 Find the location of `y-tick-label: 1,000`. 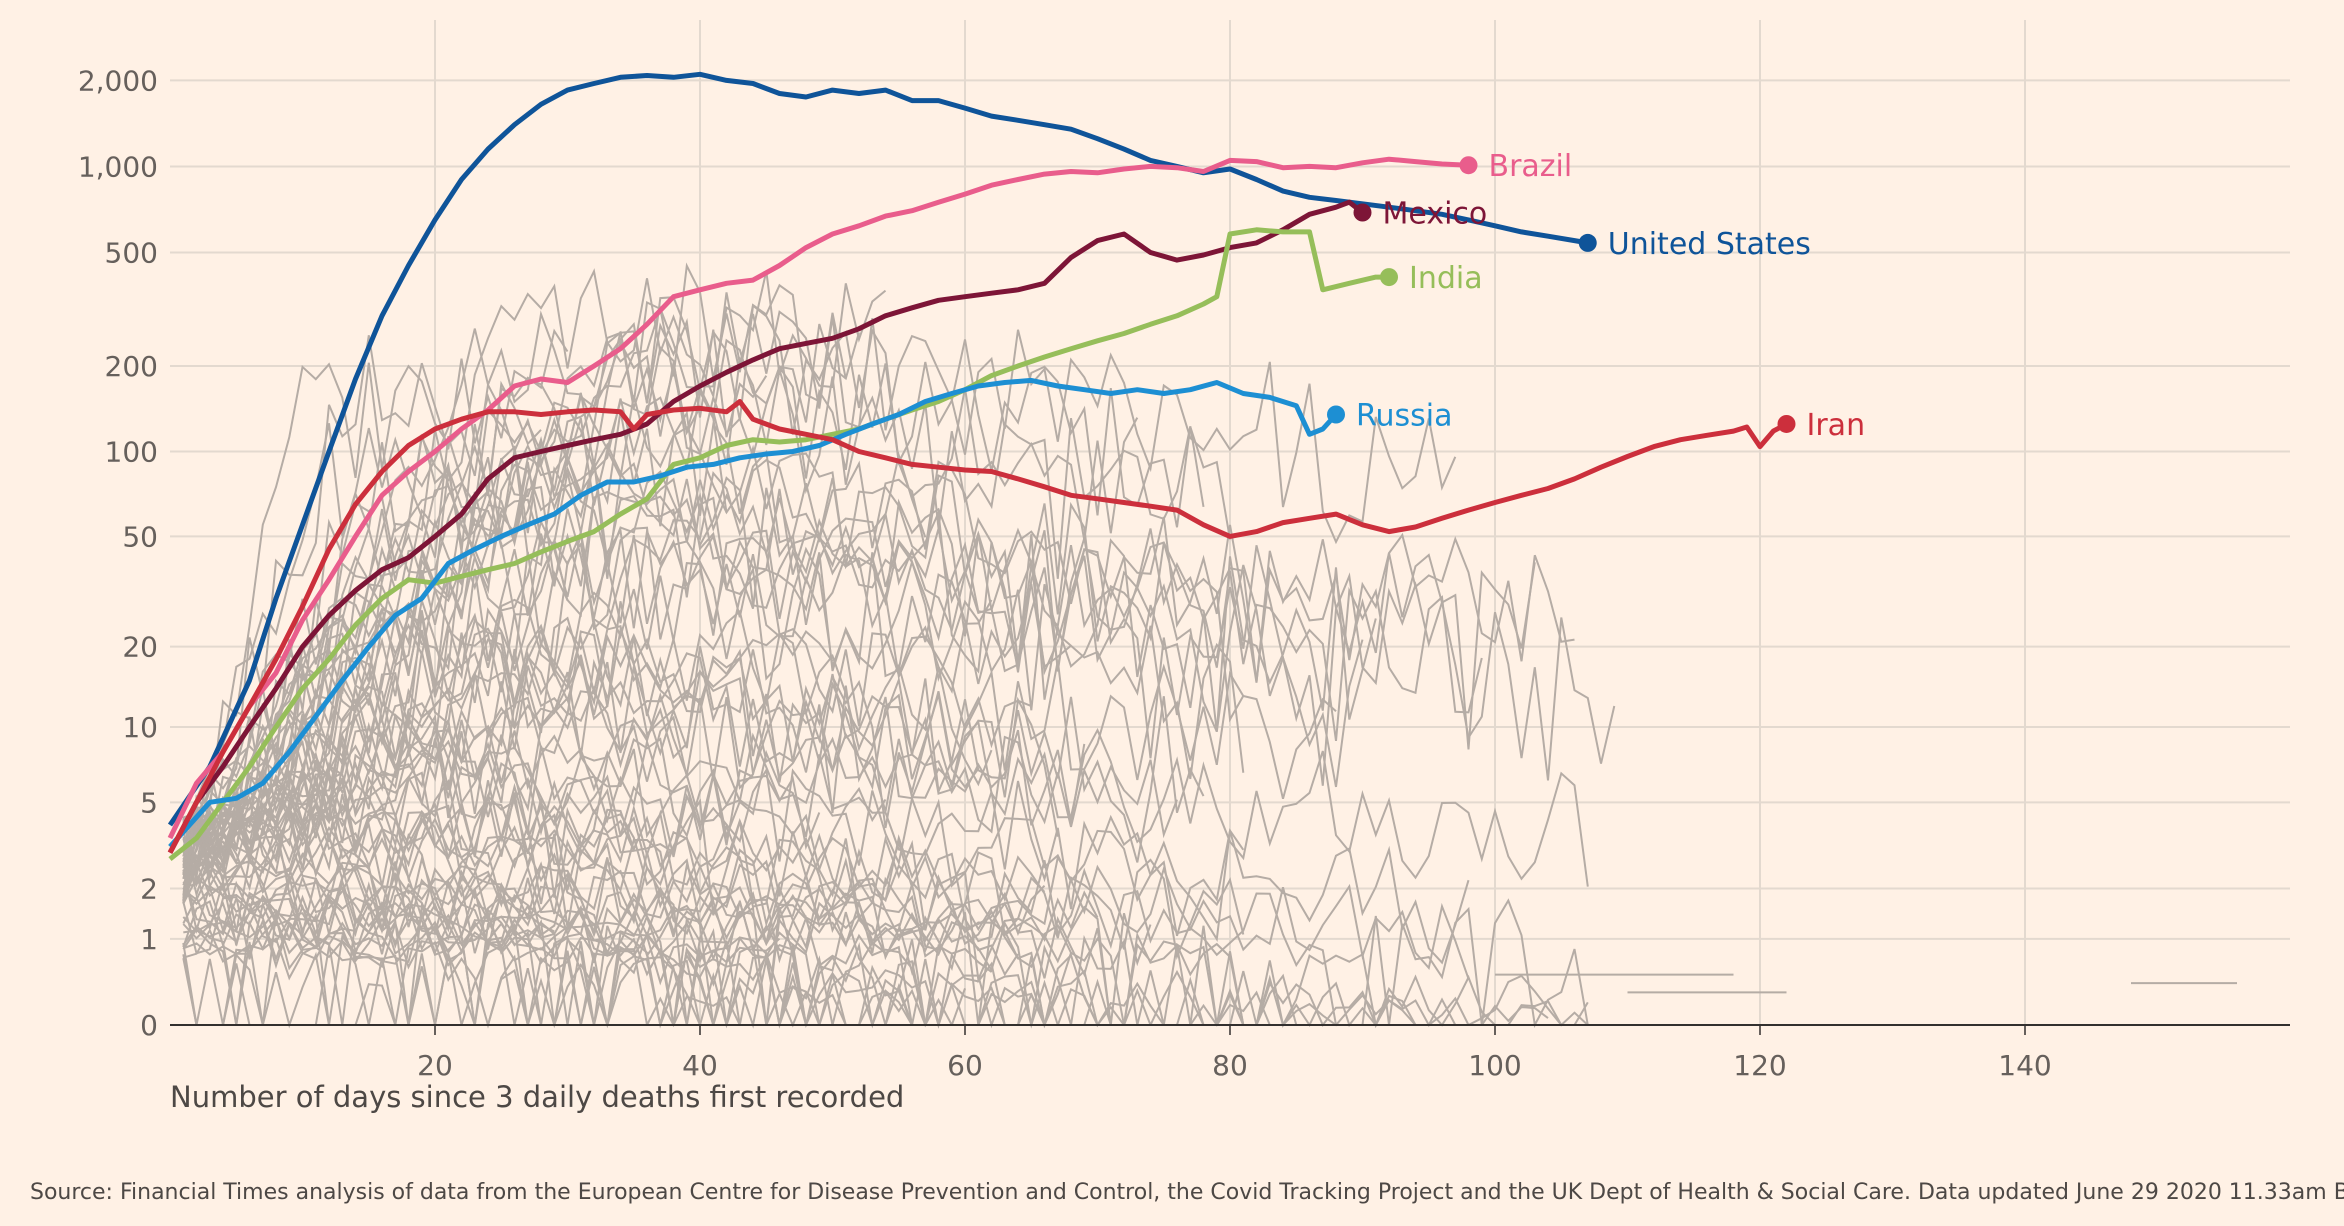

y-tick-label: 1,000 is located at coordinates (118, 166).